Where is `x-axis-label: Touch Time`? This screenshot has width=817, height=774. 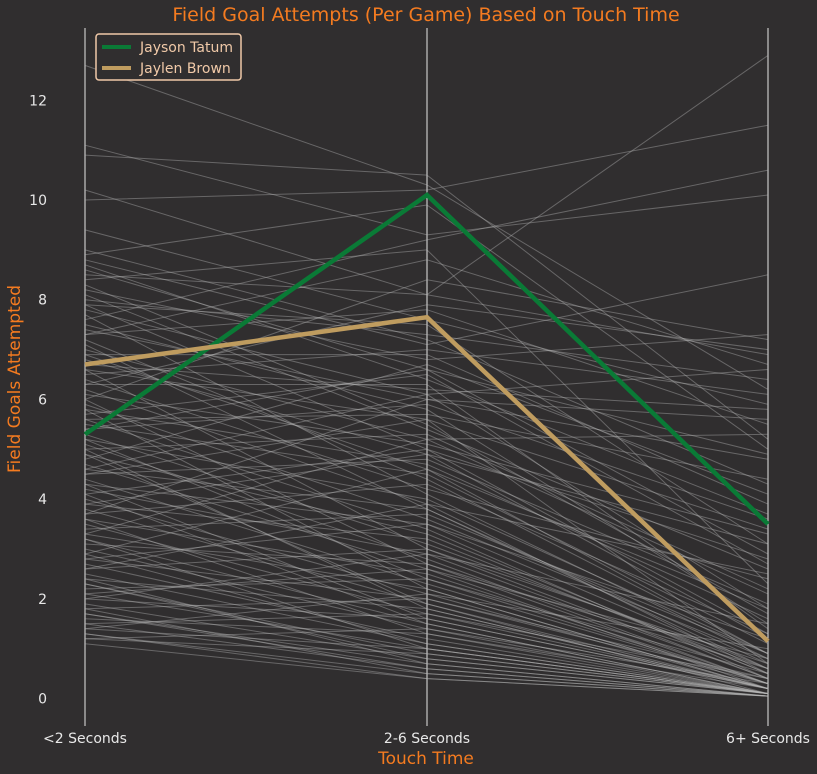 x-axis-label: Touch Time is located at coordinates (425, 759).